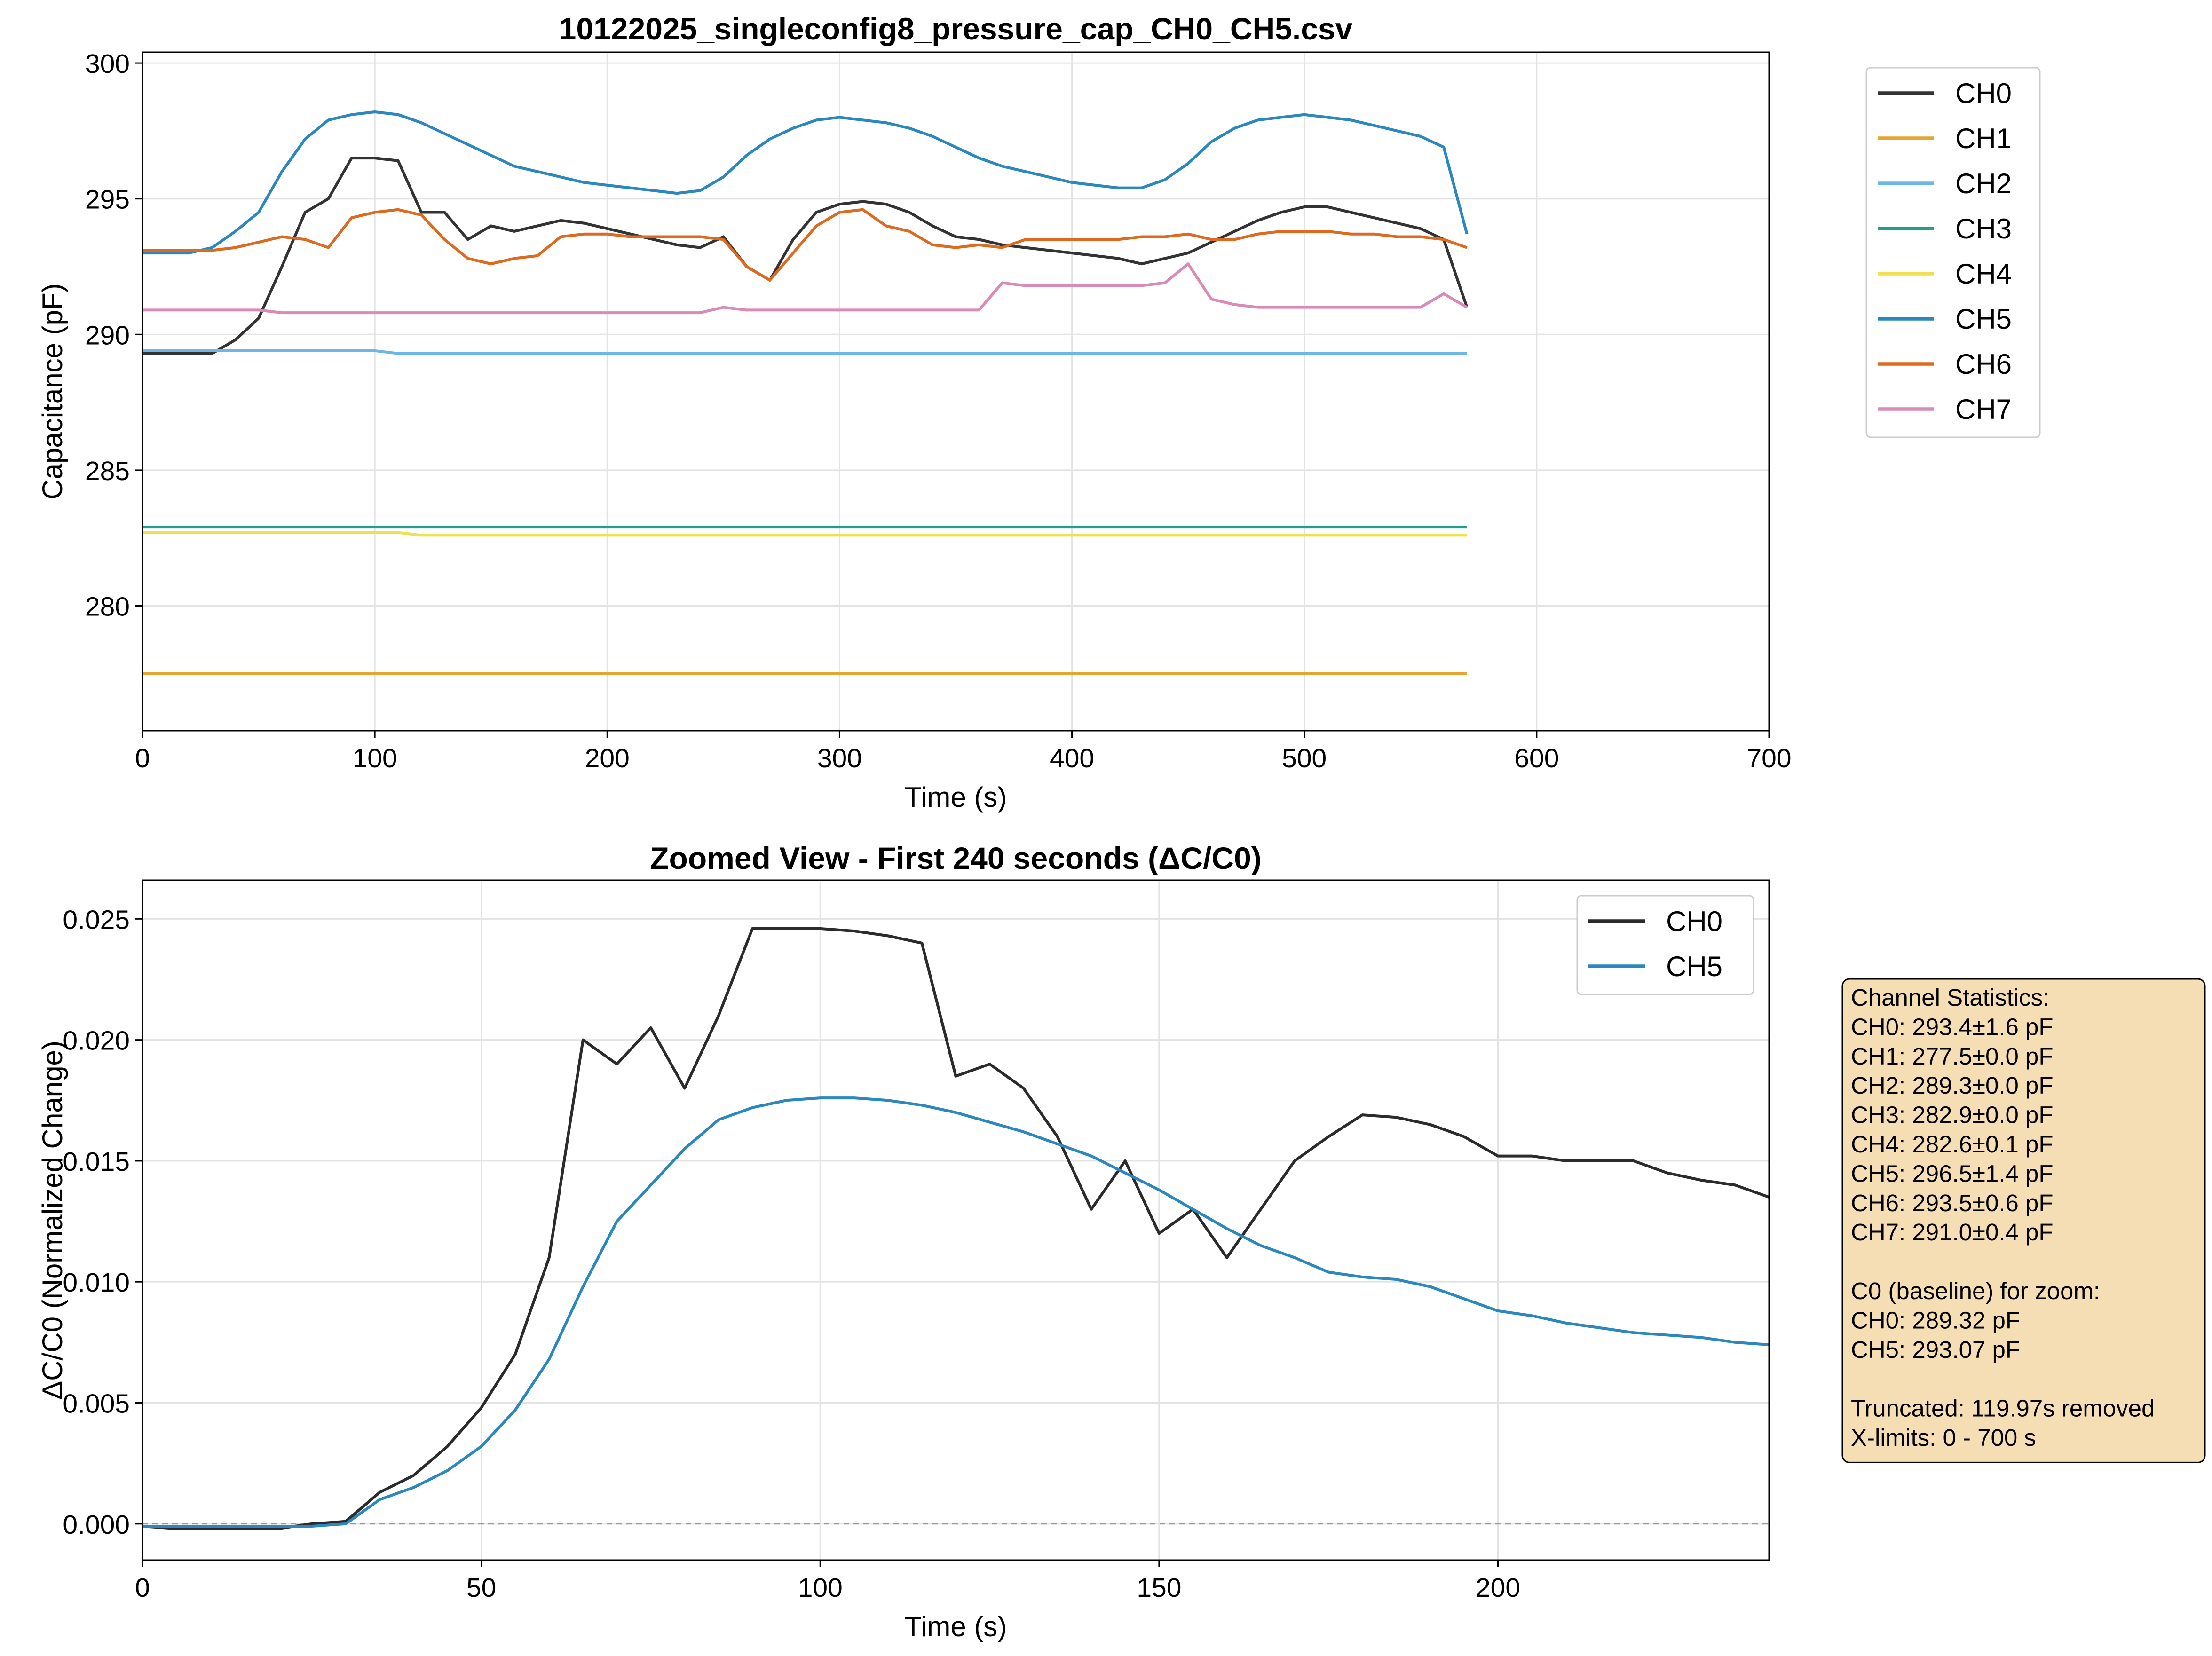 The width and height of the screenshot is (2212, 1656). Describe the element at coordinates (107, 471) in the screenshot. I see `y-tick-label: 285` at that location.